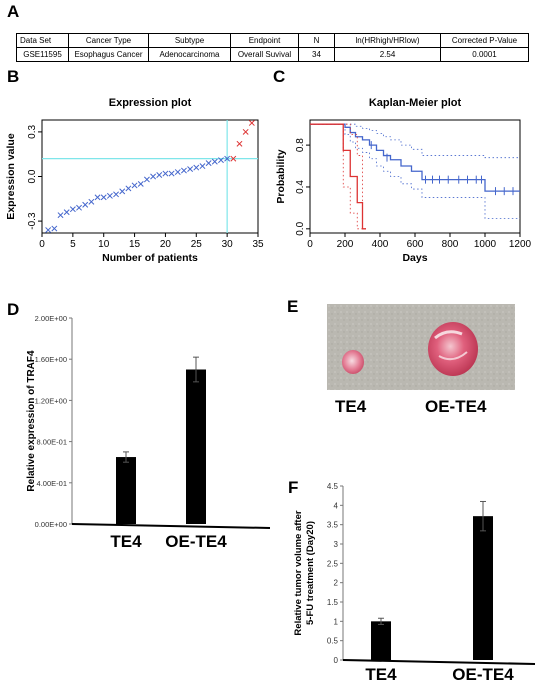  Describe the element at coordinates (51, 318) in the screenshot. I see `y-tick-label: 2.00E+00` at that location.